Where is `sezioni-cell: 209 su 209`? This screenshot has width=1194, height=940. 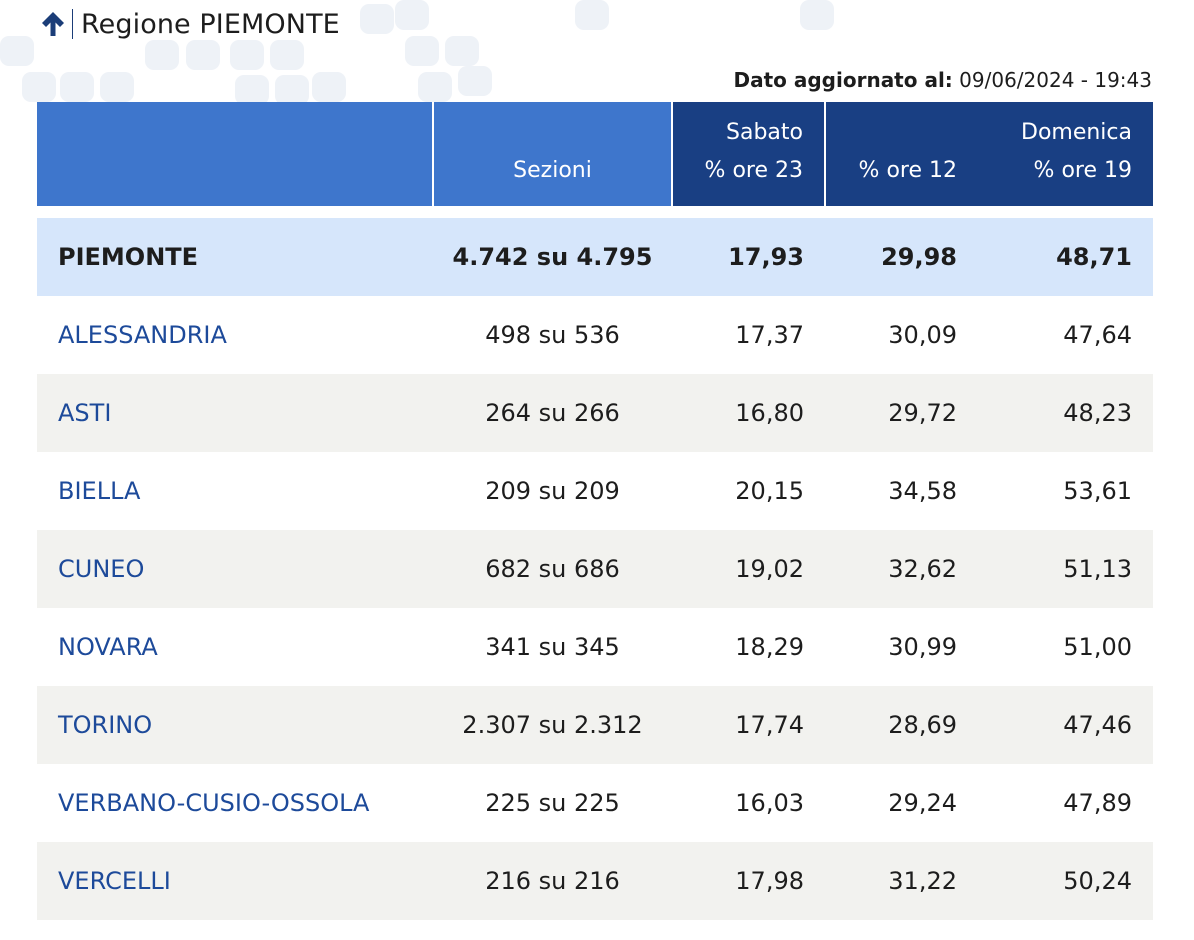 sezioni-cell: 209 su 209 is located at coordinates (552, 491).